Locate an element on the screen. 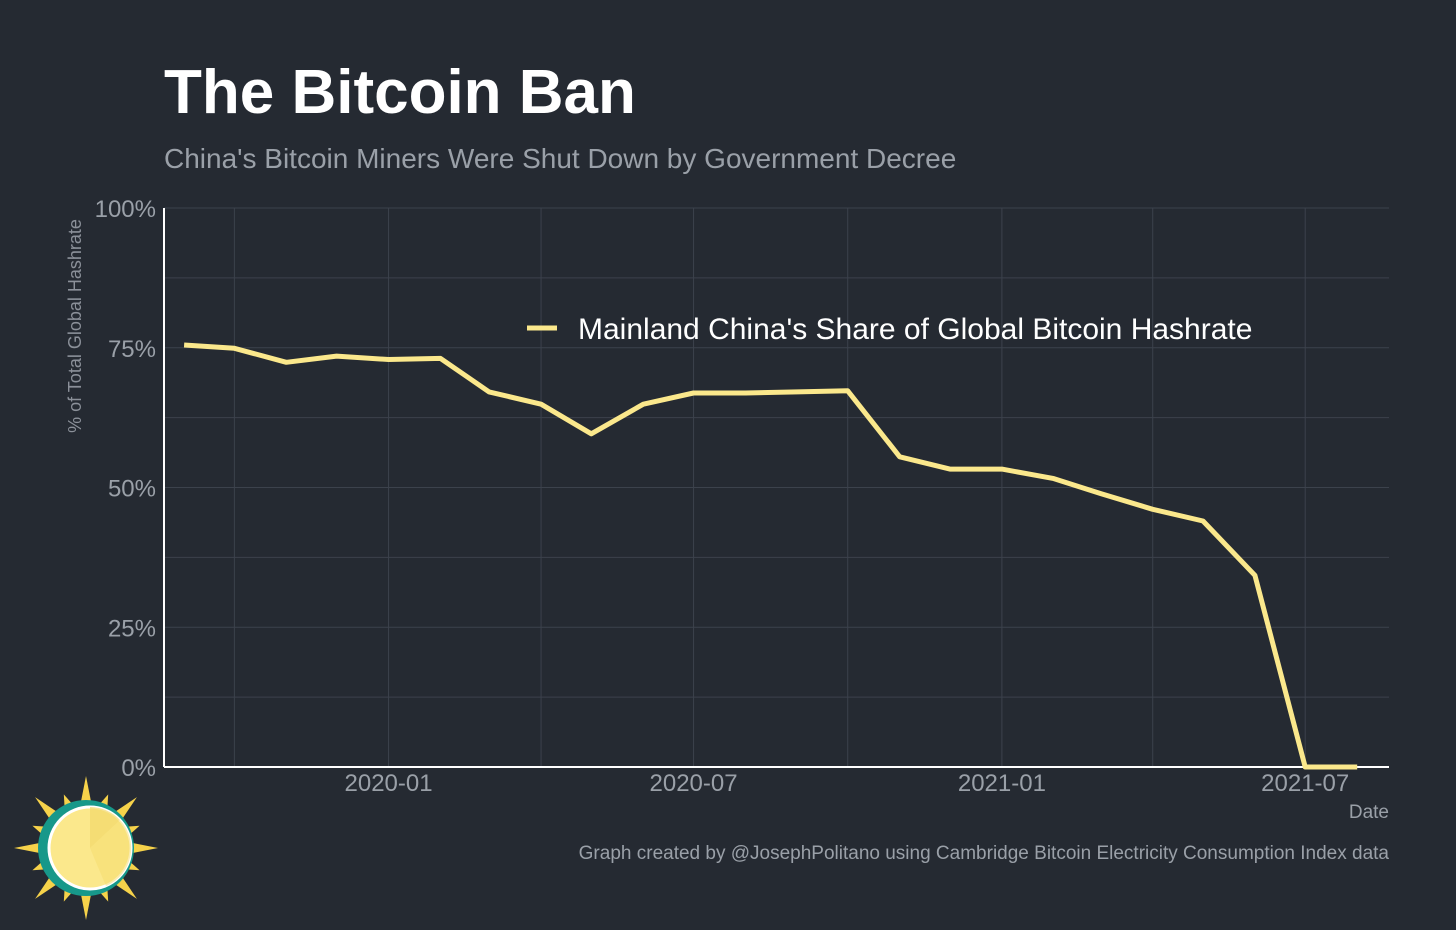 This screenshot has height=930, width=1456. chart-title: The Bitcoin Ban is located at coordinates (400, 92).